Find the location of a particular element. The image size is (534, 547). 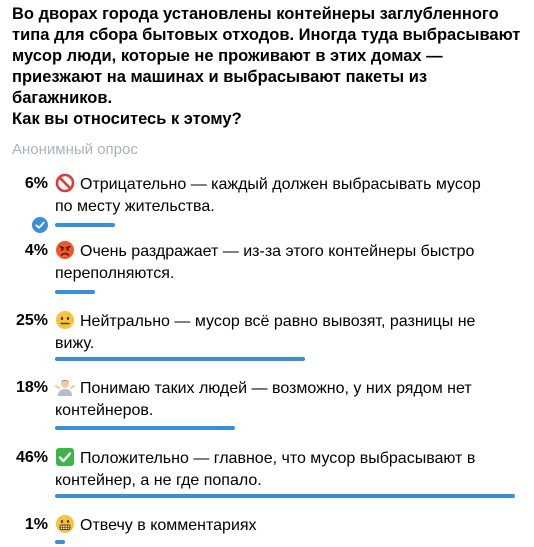

grimacing-face-icon is located at coordinates (65, 524).